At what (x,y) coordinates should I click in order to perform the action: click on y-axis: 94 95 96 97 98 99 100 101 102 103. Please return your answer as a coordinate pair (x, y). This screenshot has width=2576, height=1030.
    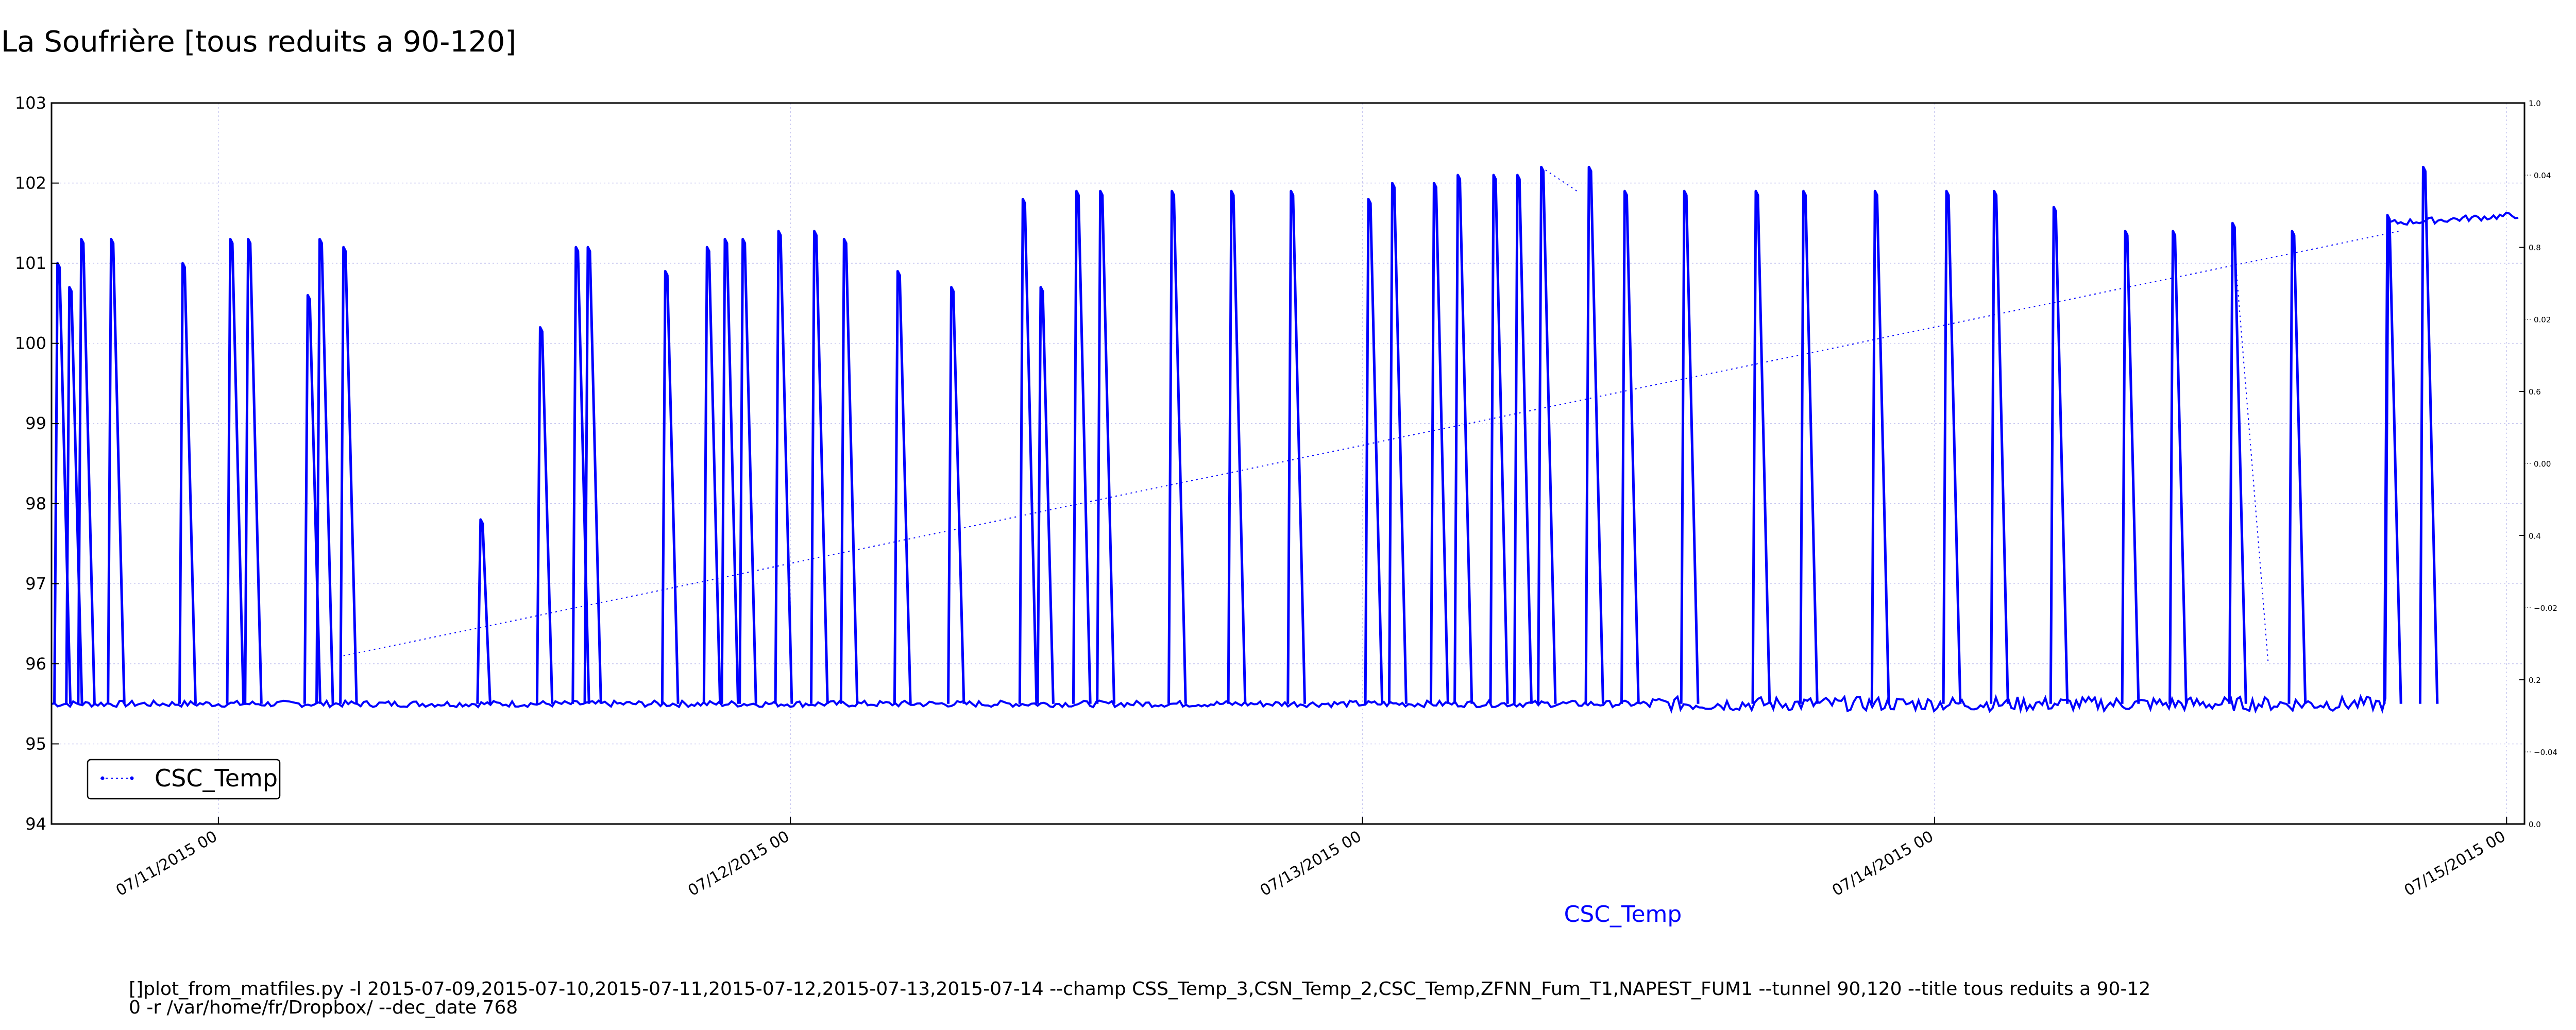
    Looking at the image, I should click on (37, 463).